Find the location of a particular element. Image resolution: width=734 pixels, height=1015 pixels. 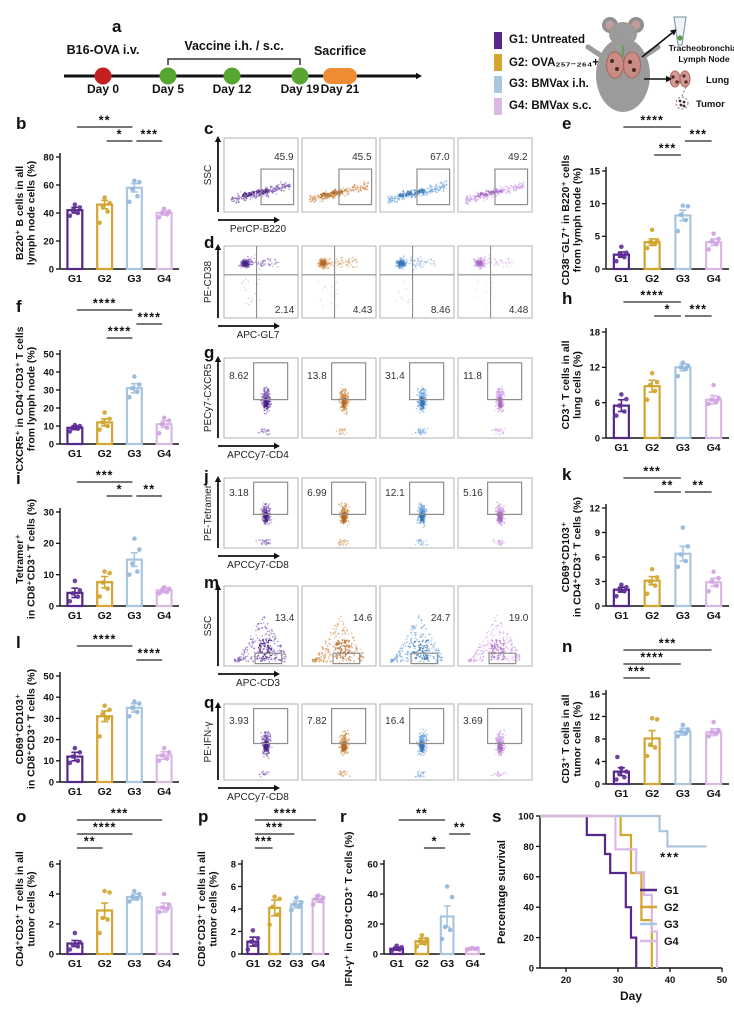

svg-text: 4.43 is located at coordinates (363, 310).